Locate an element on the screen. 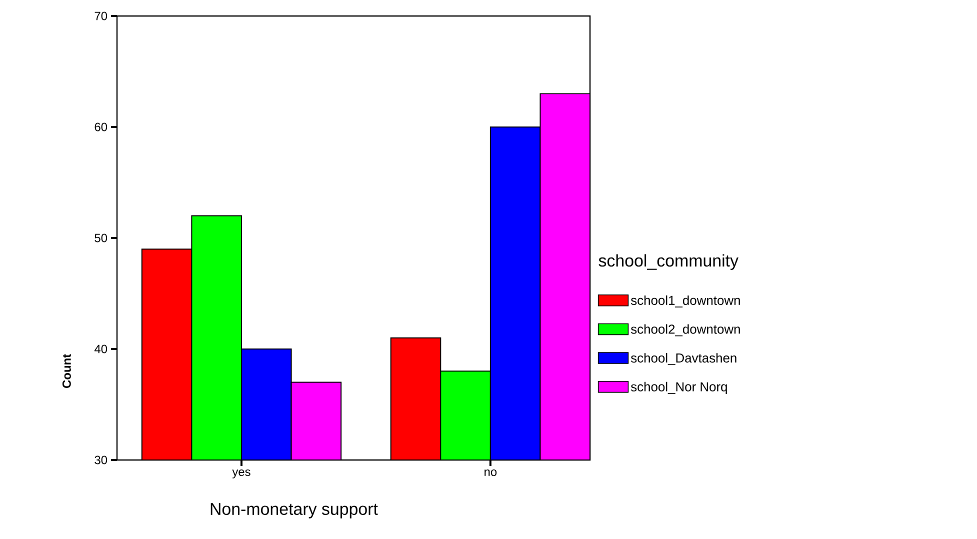 Image resolution: width=977 pixels, height=539 pixels. x-axis-title: Non-monetary support is located at coordinates (294, 510).